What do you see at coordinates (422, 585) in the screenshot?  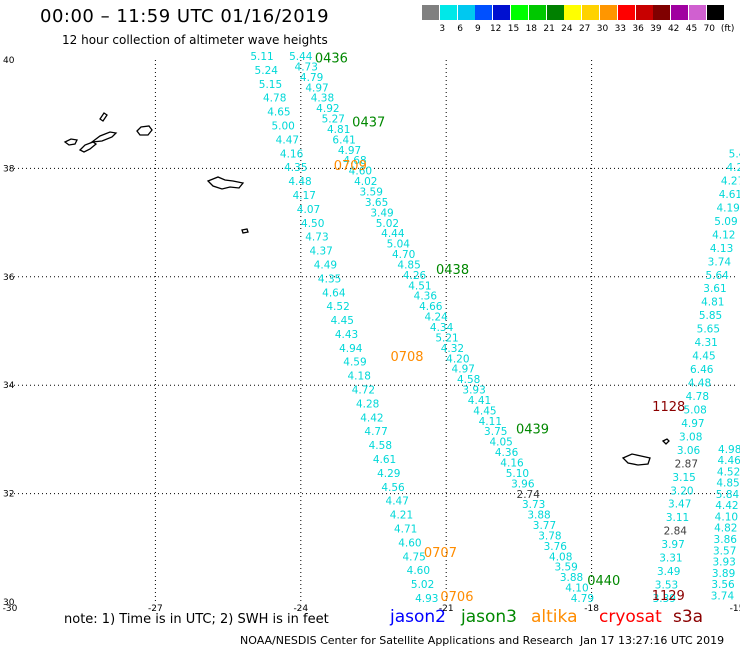 I see `swh-reading: 5.02` at bounding box center [422, 585].